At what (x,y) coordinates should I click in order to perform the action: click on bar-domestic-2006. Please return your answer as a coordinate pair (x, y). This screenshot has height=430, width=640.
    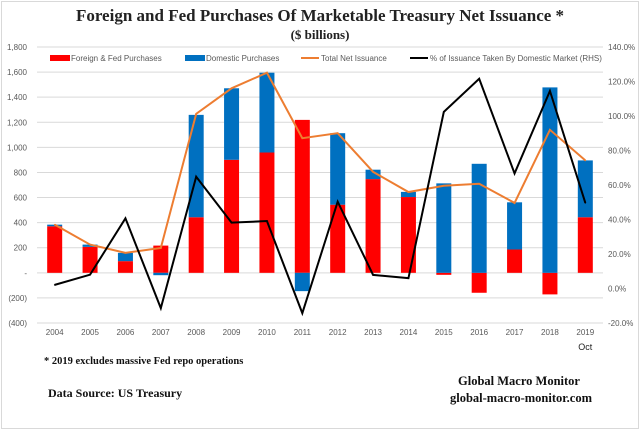
    Looking at the image, I should click on (125, 257).